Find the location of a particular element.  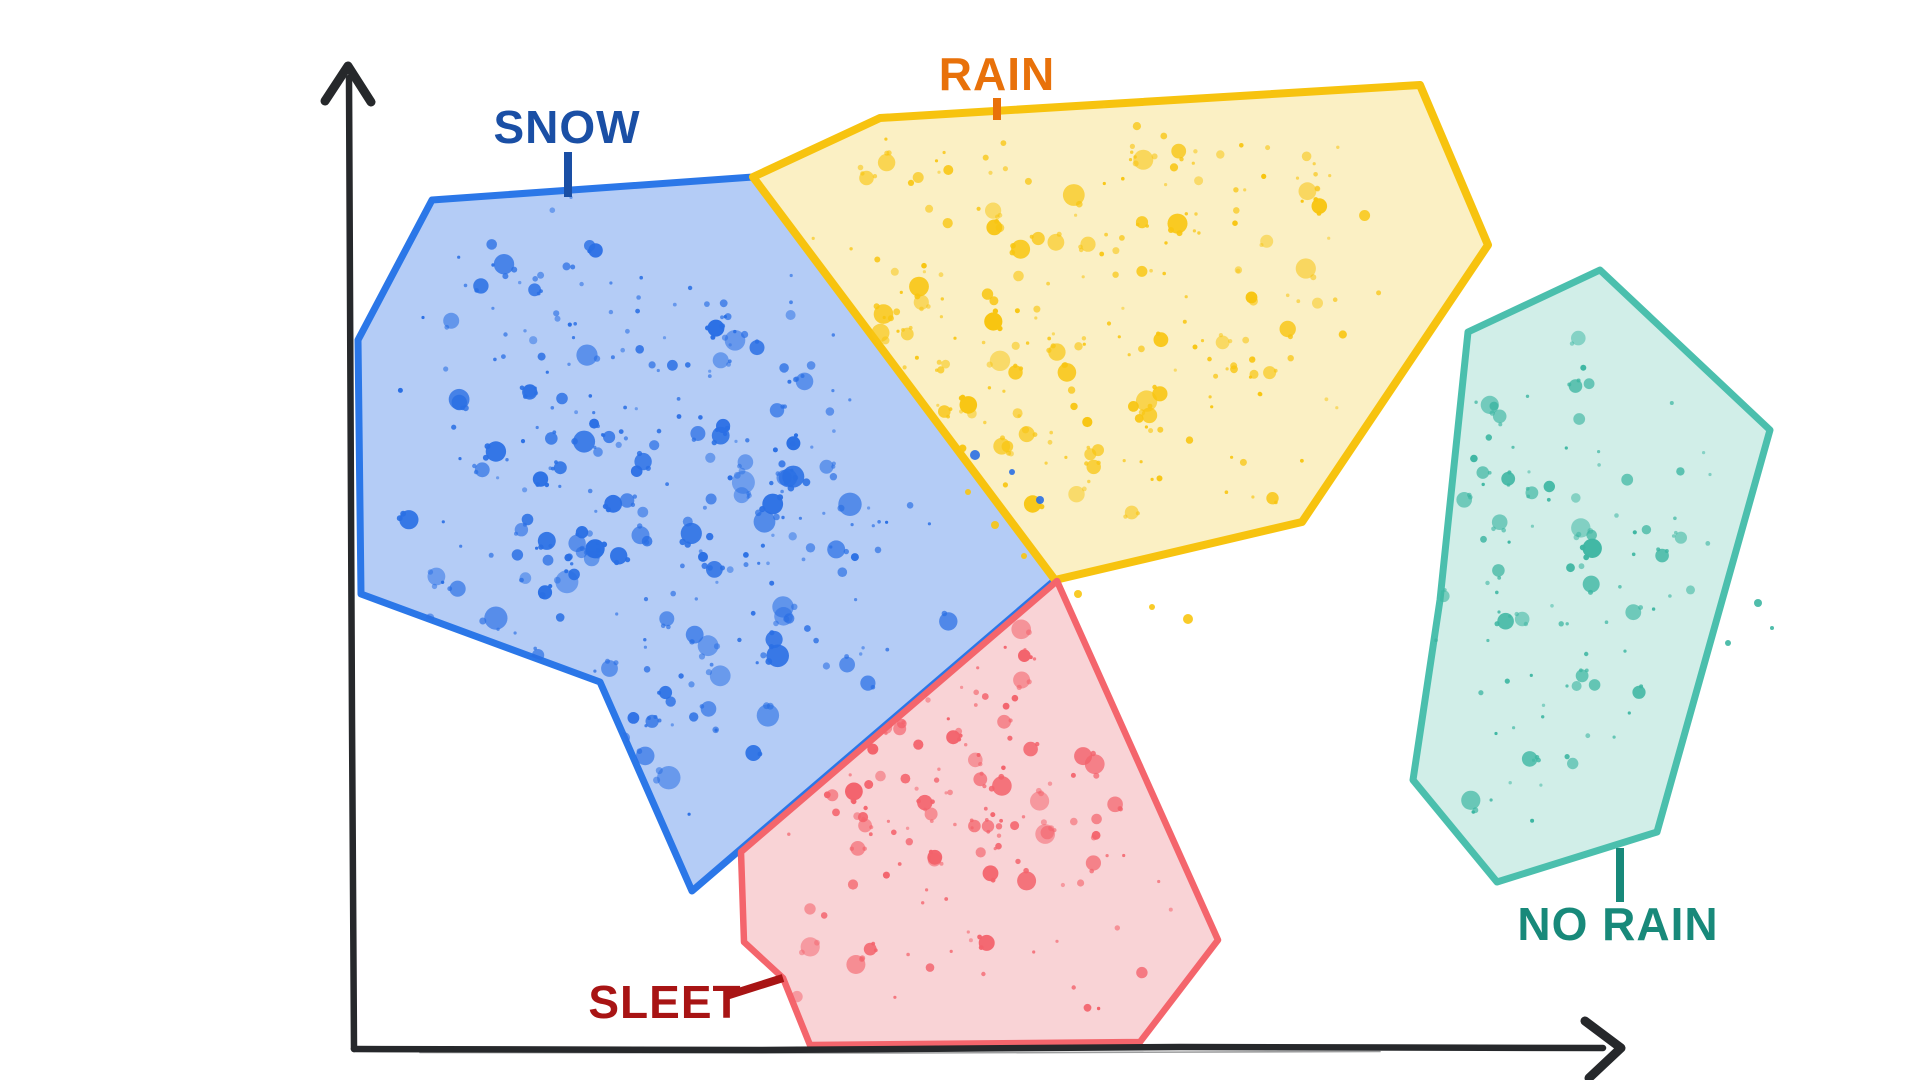

cluster-sleet is located at coordinates (979, 813).